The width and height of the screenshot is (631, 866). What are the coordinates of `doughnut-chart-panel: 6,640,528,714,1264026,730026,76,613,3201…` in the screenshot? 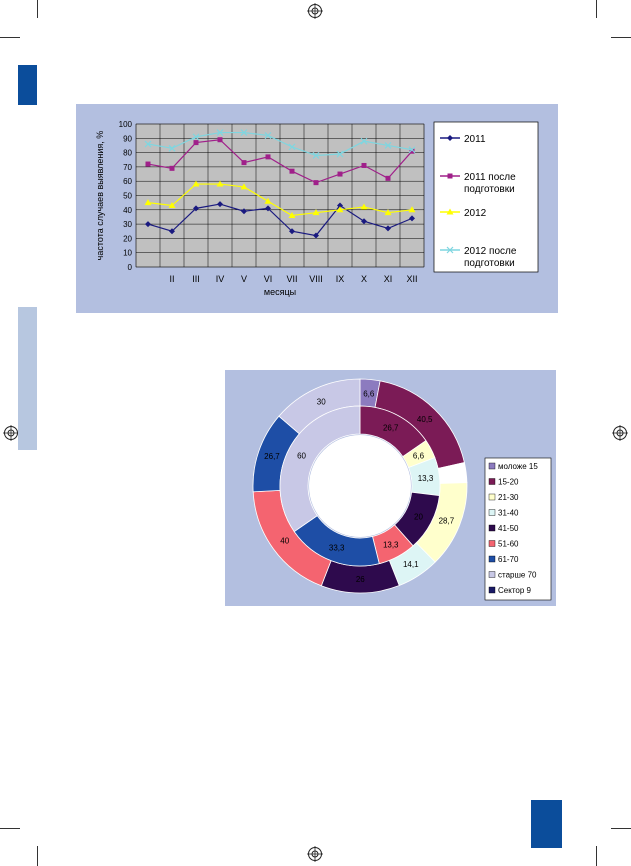 It's located at (390, 488).